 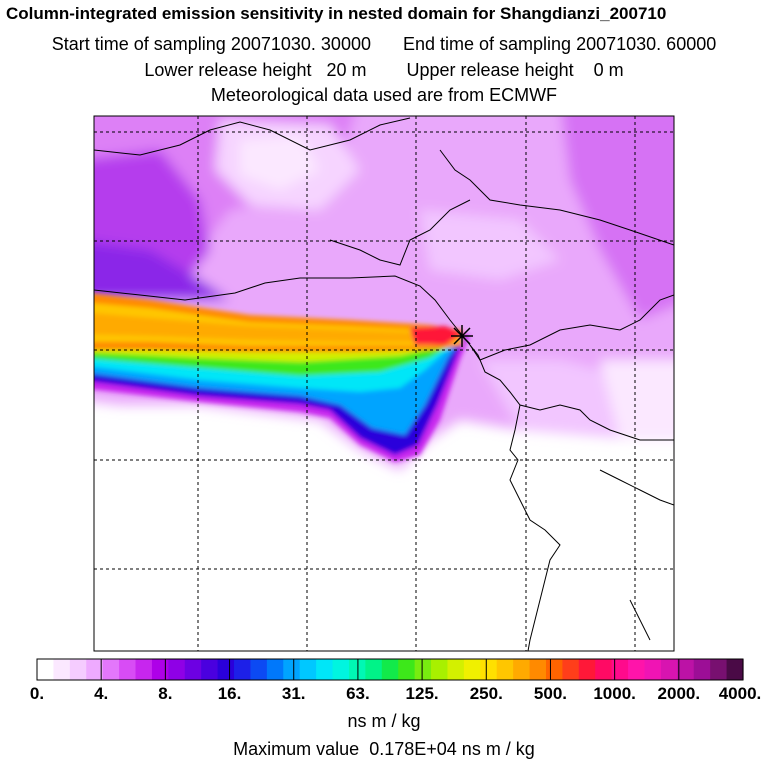 I want to click on lower-value: 20 m, so click(x=346, y=70).